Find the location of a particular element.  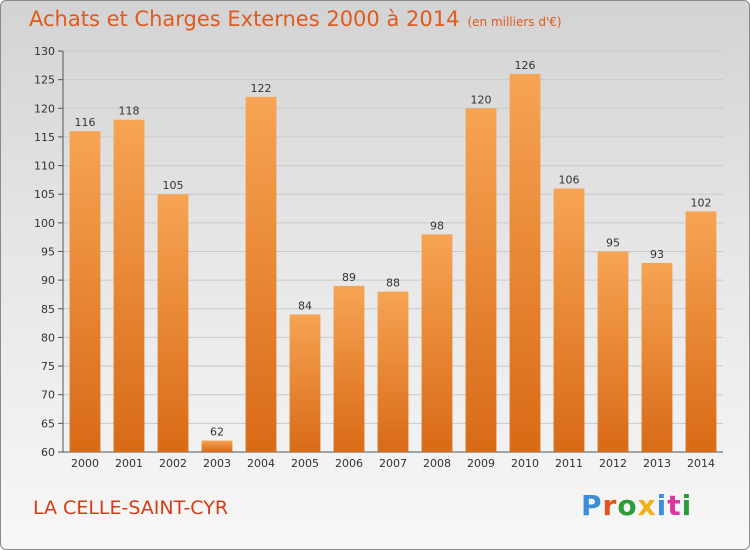

x-tick-label: 2014 is located at coordinates (701, 463).